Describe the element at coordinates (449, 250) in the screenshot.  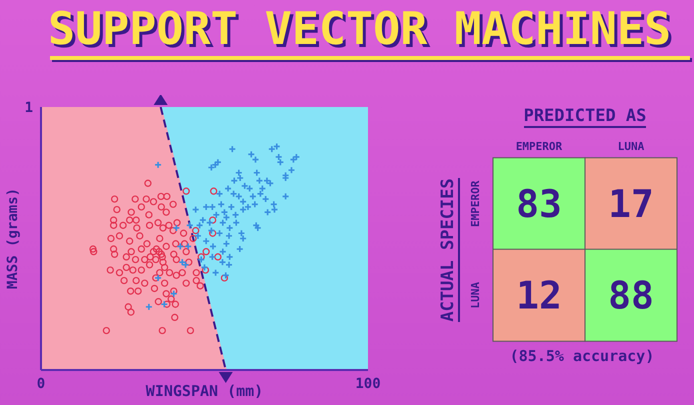
I see `y-axis-title: ACTUAL SPECIES` at that location.